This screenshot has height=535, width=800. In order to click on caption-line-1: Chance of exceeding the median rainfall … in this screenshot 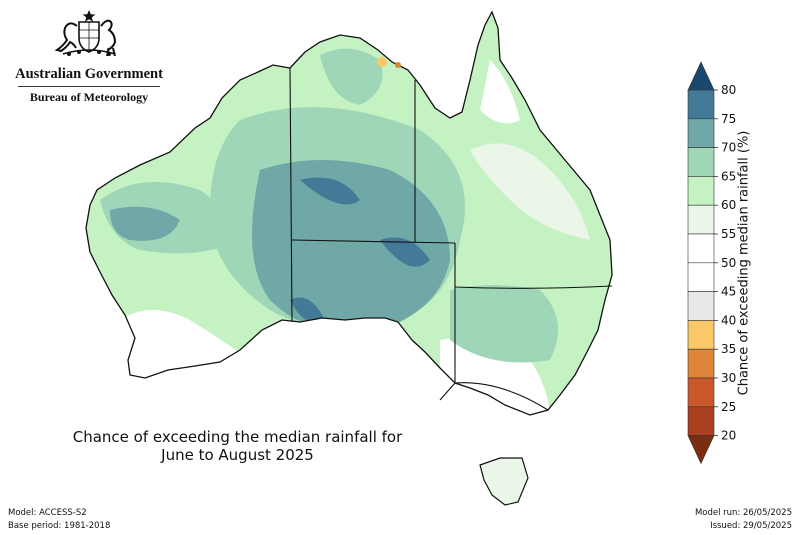, I will do `click(237, 437)`.